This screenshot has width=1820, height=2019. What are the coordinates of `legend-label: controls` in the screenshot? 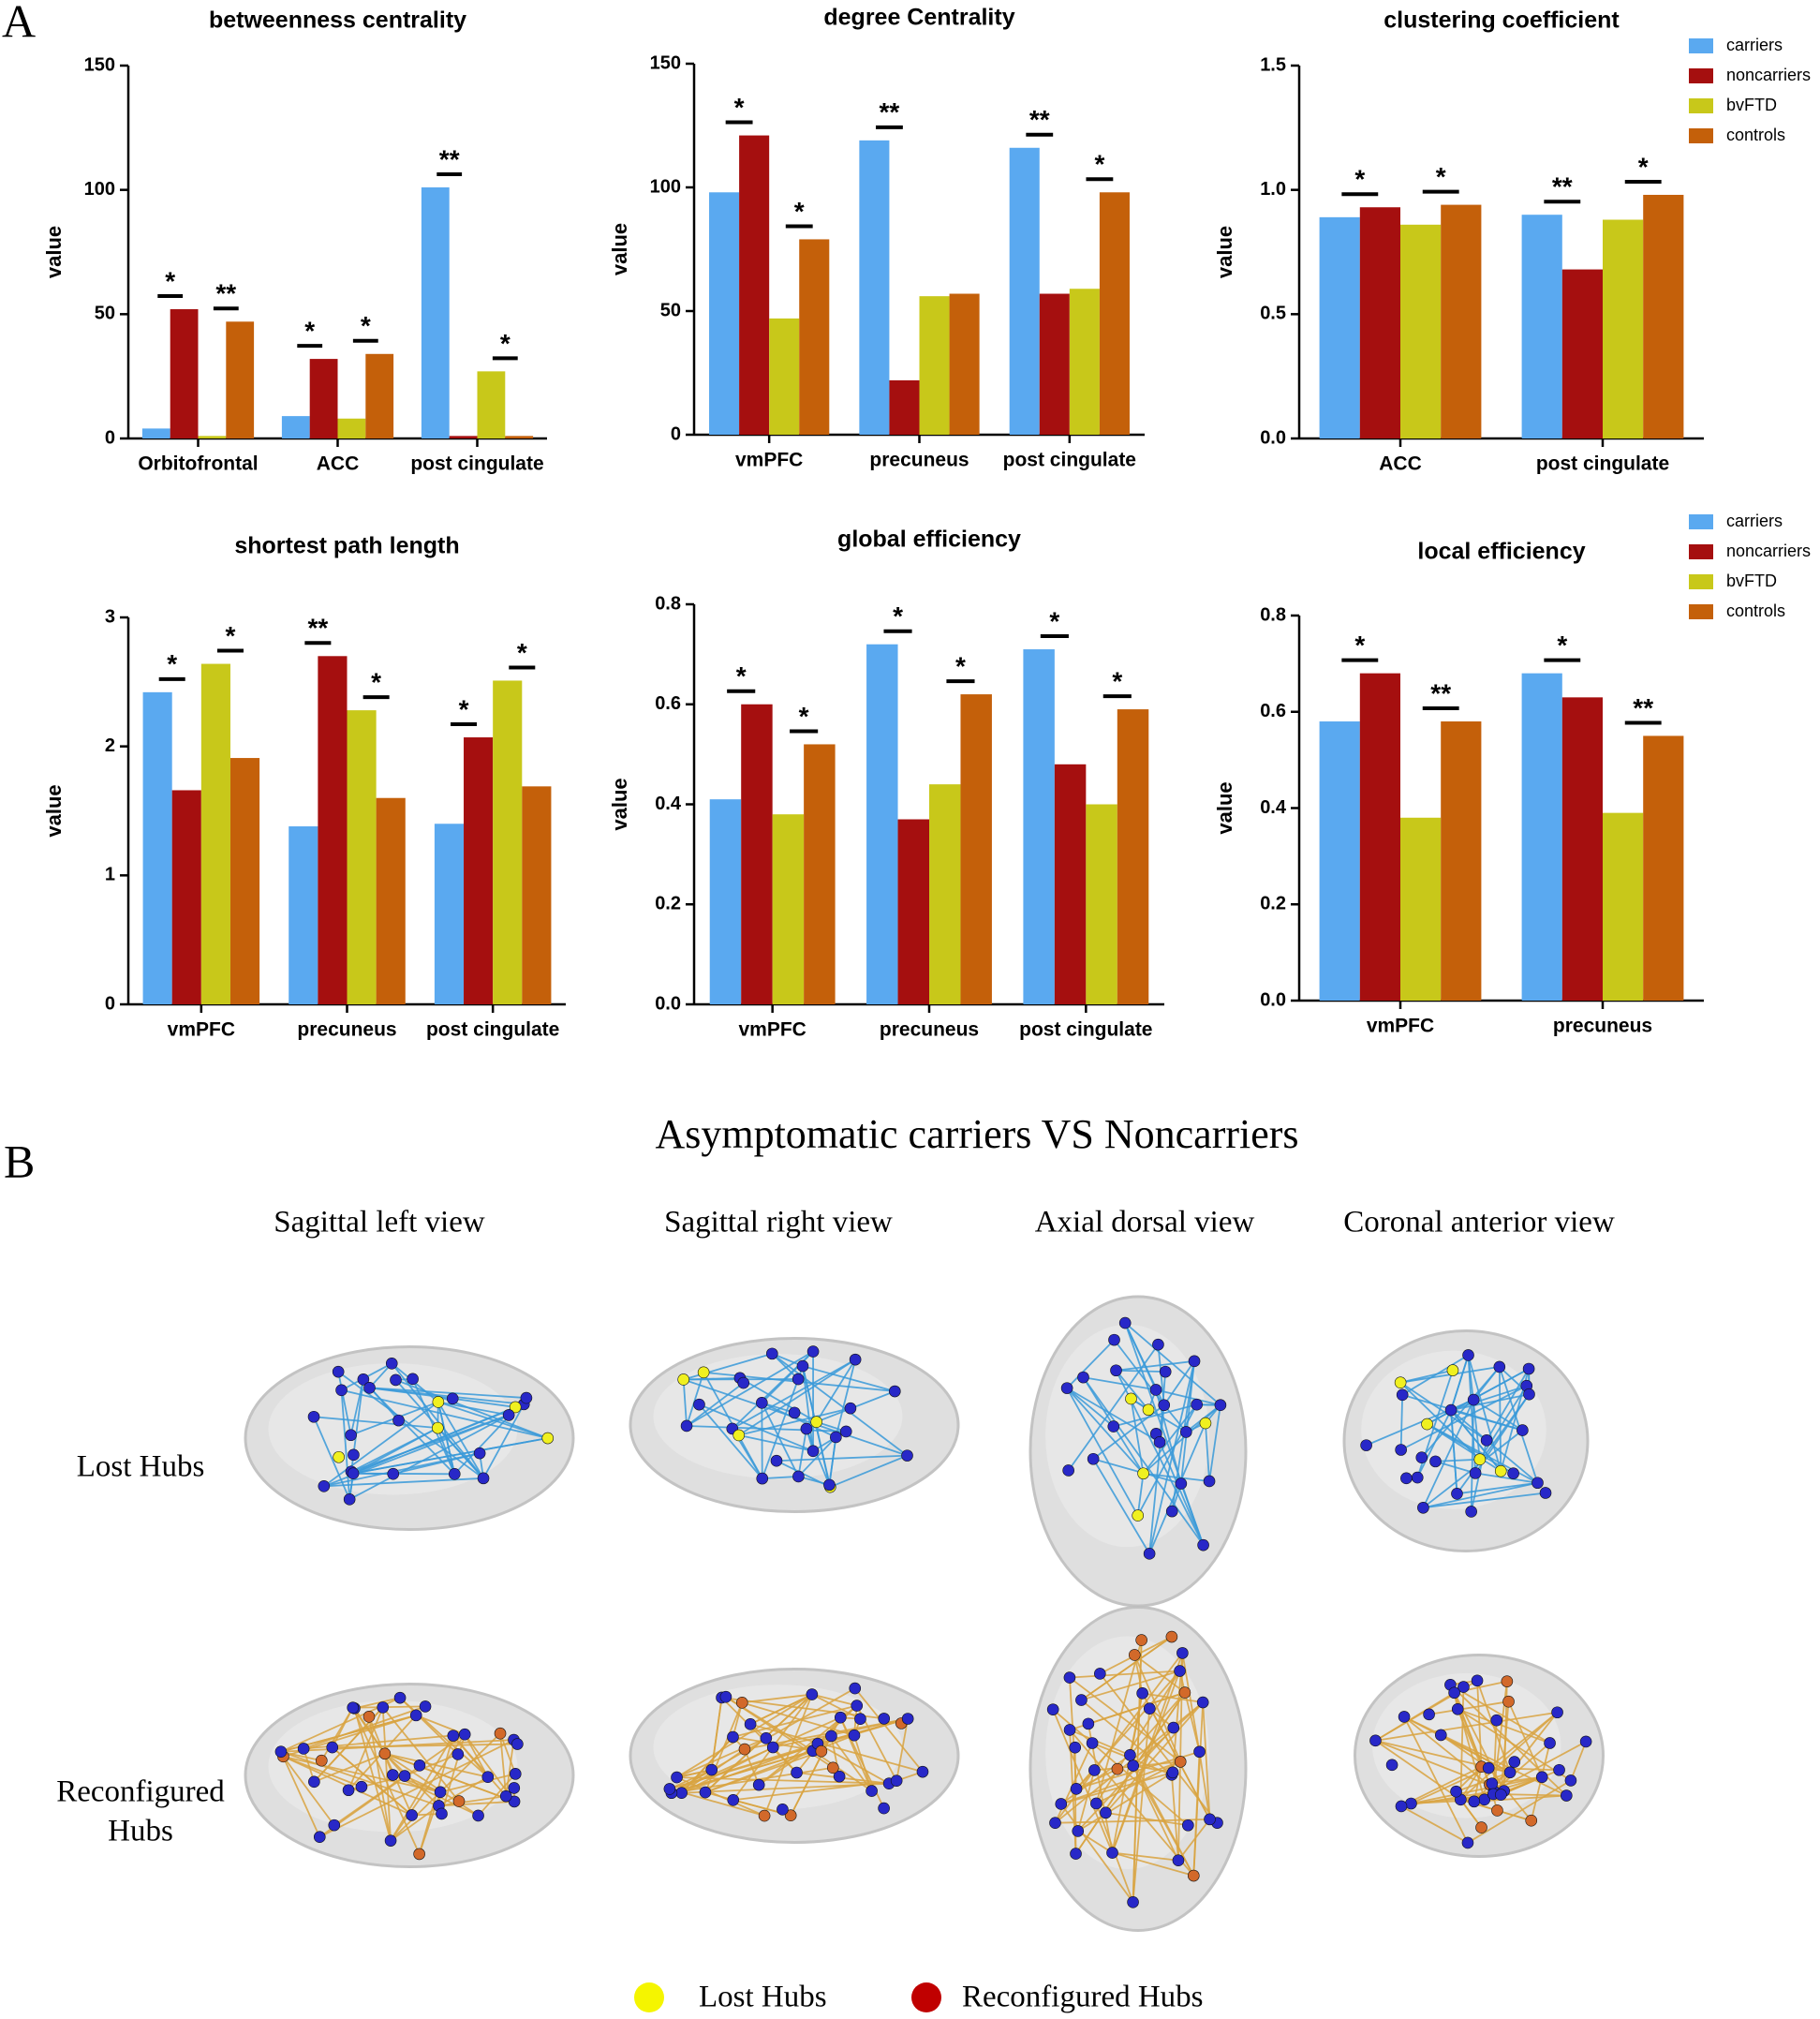 It's located at (1755, 610).